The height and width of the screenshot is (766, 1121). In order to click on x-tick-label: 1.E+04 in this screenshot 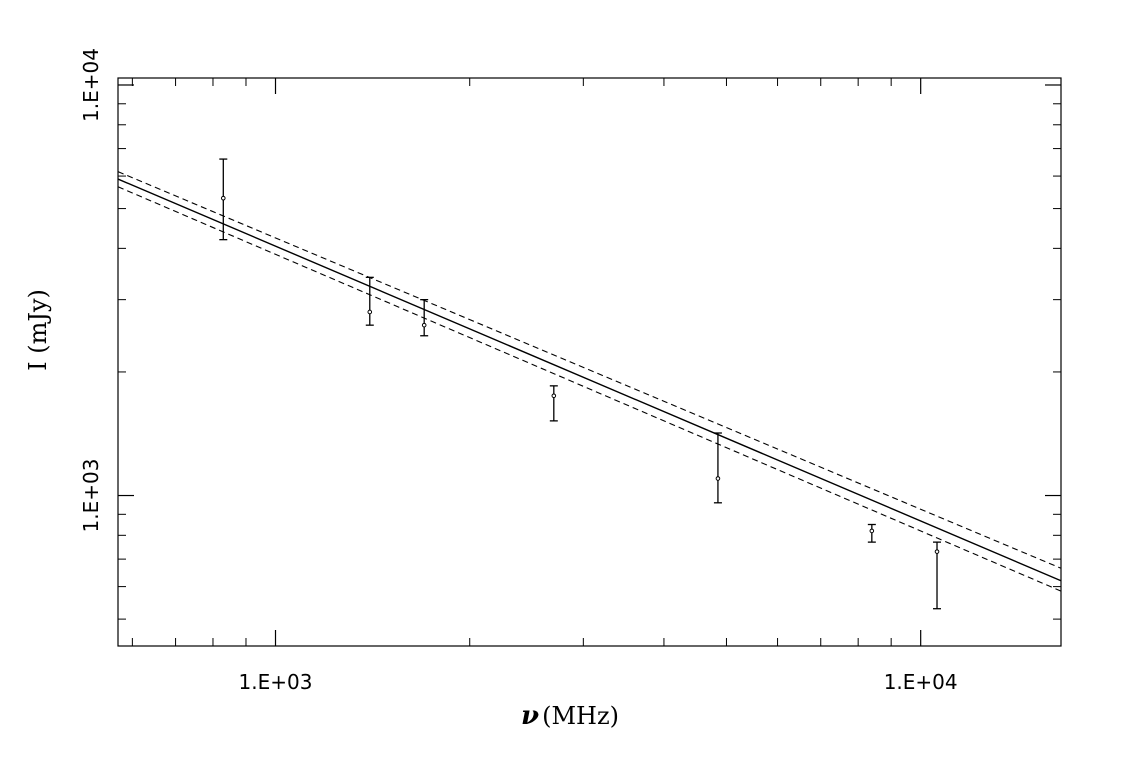, I will do `click(921, 682)`.